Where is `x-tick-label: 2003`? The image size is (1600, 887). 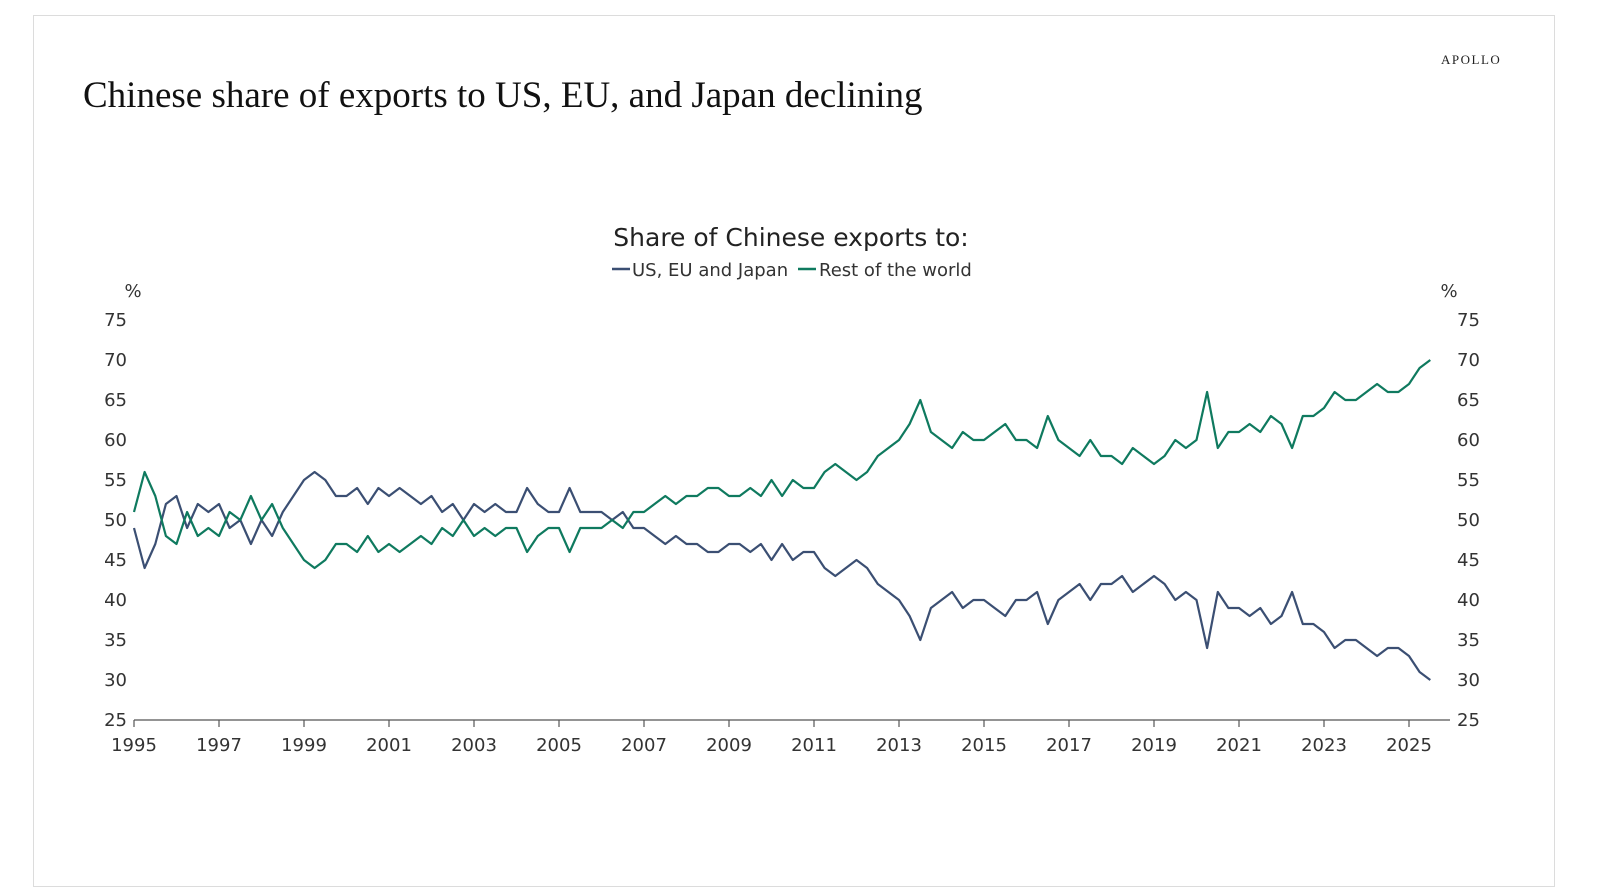
x-tick-label: 2003 is located at coordinates (474, 745).